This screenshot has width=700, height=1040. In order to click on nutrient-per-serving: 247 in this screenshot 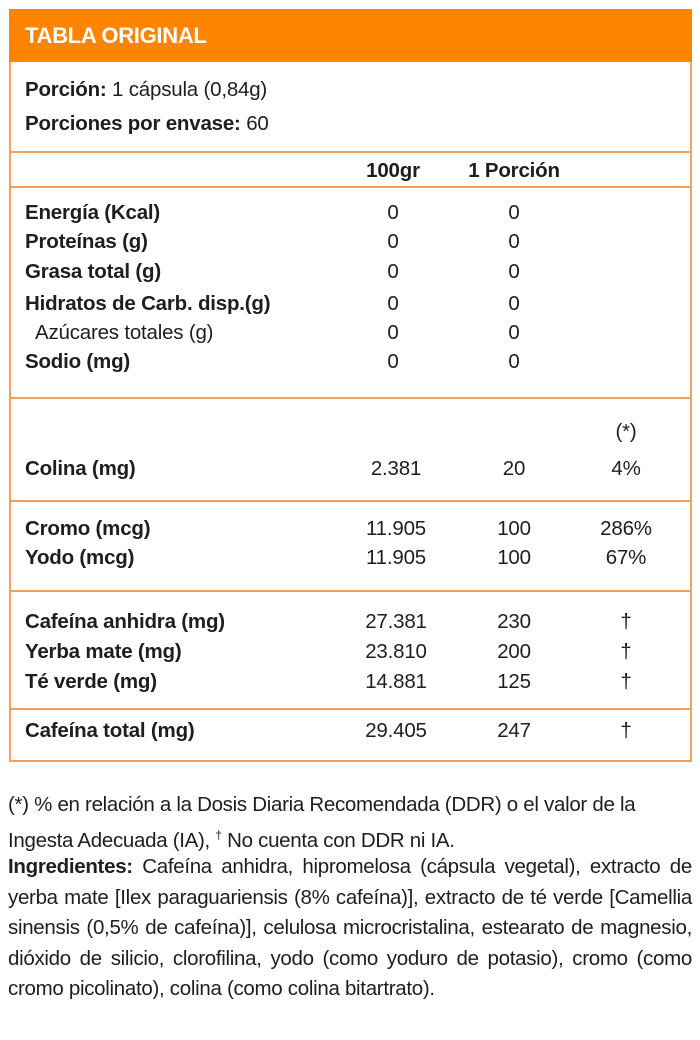, I will do `click(514, 730)`.